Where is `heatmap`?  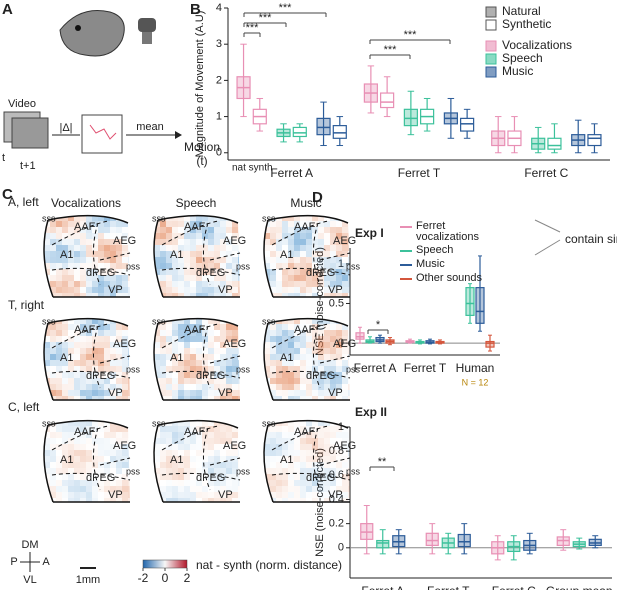
heatmap is located at coordinates (307, 461).